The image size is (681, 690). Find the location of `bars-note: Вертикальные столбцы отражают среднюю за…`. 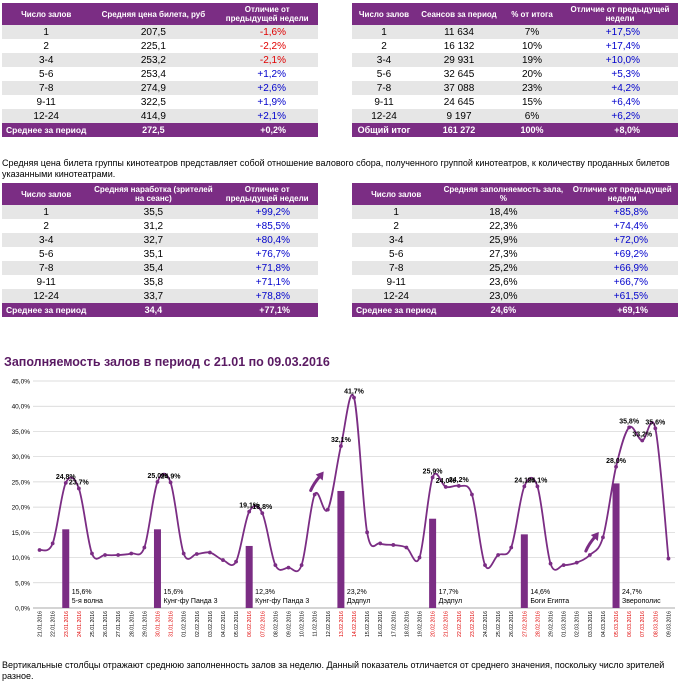

bars-note: Вертикальные столбцы отражают среднюю за… is located at coordinates (333, 670).